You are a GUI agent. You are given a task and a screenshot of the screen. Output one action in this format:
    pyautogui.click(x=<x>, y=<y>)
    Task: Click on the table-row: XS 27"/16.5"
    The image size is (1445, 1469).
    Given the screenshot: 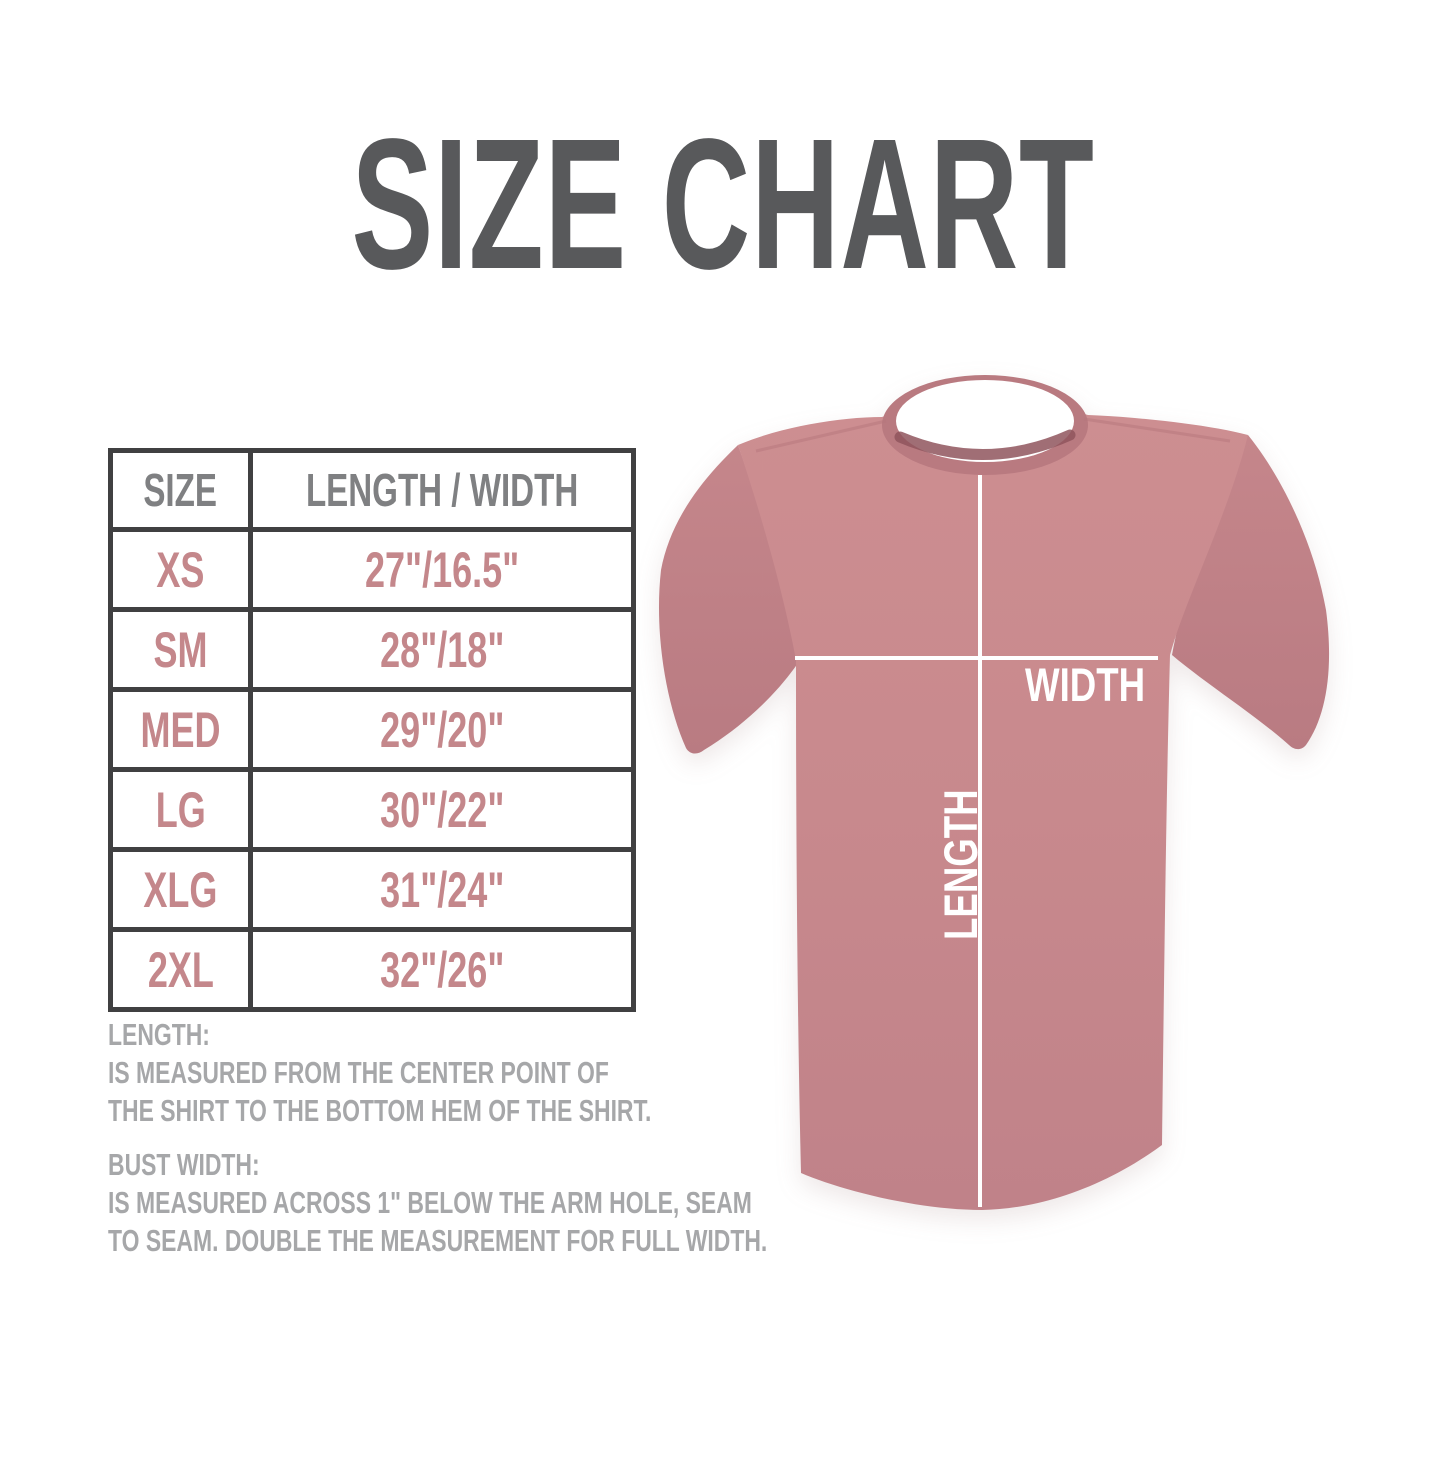 What is the action you would take?
    pyautogui.click(x=372, y=569)
    